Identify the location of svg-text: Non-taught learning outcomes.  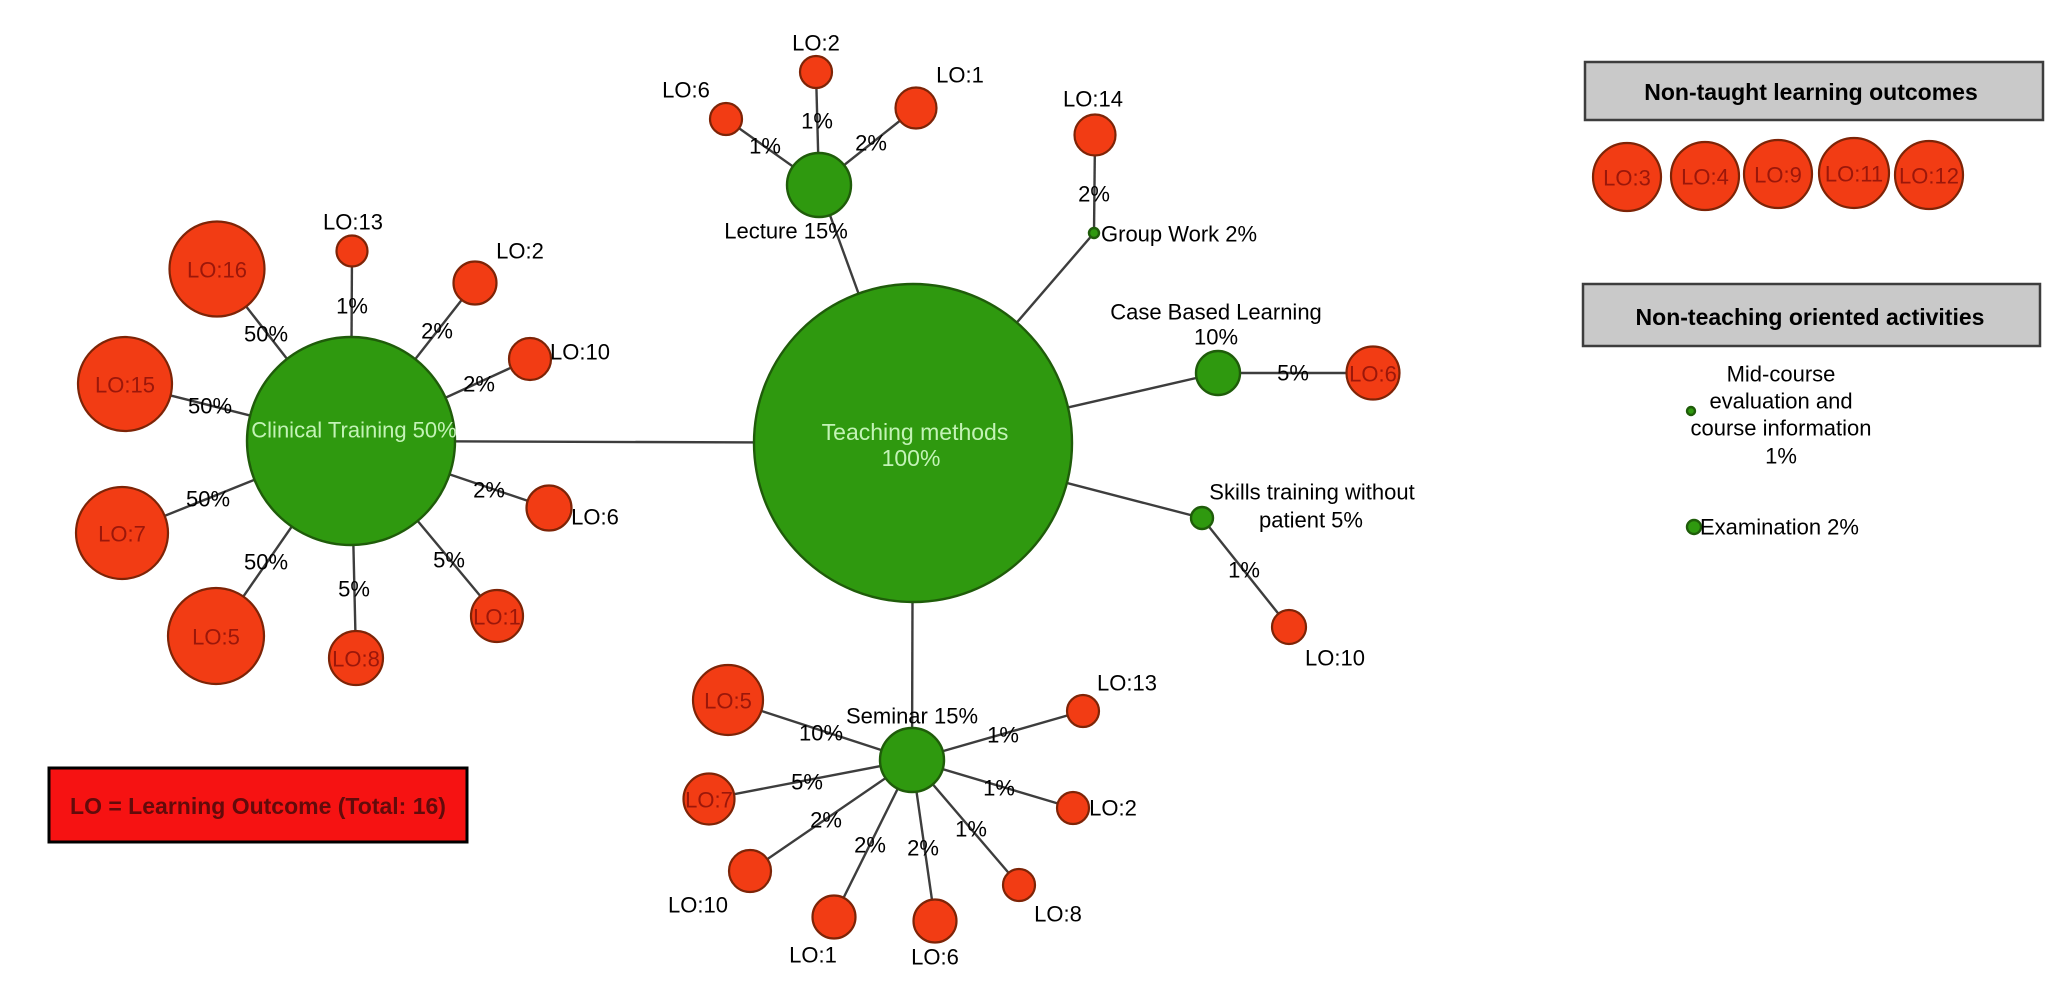
(1811, 92).